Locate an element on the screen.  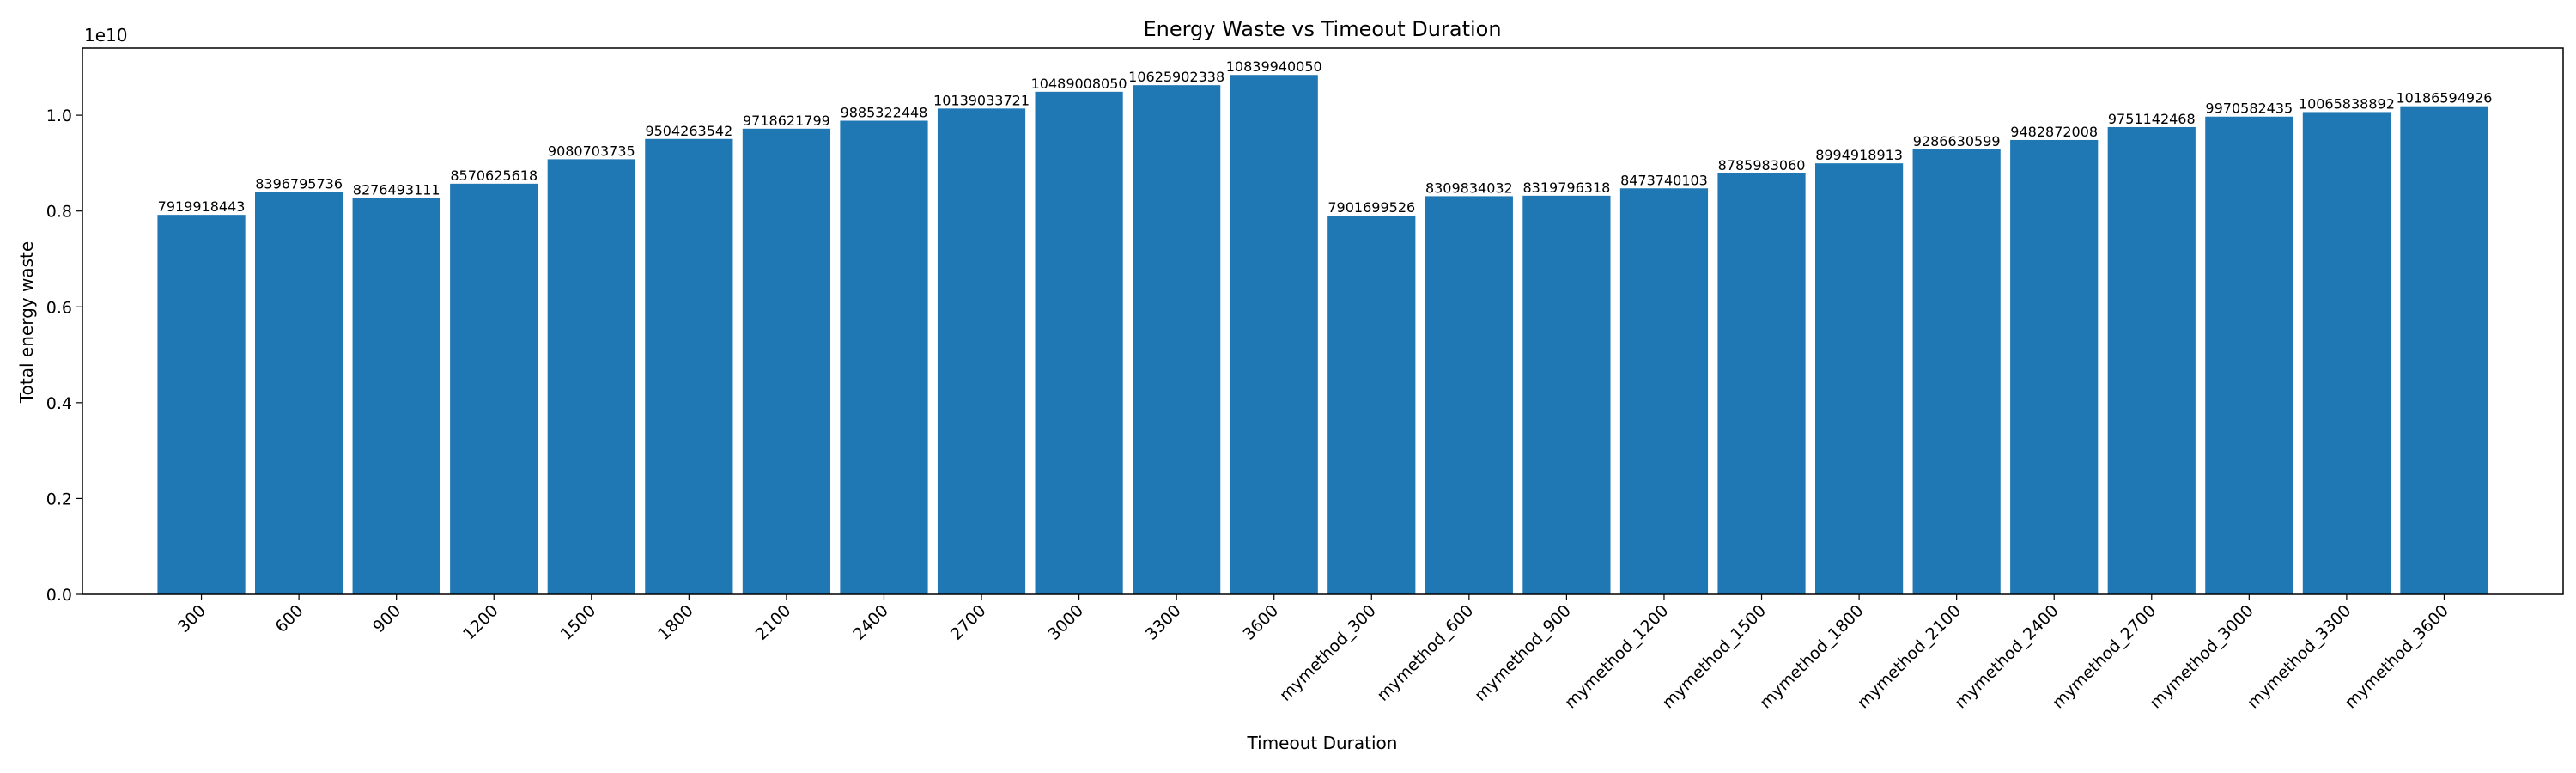
x-tick-label: 300 is located at coordinates (192, 618).